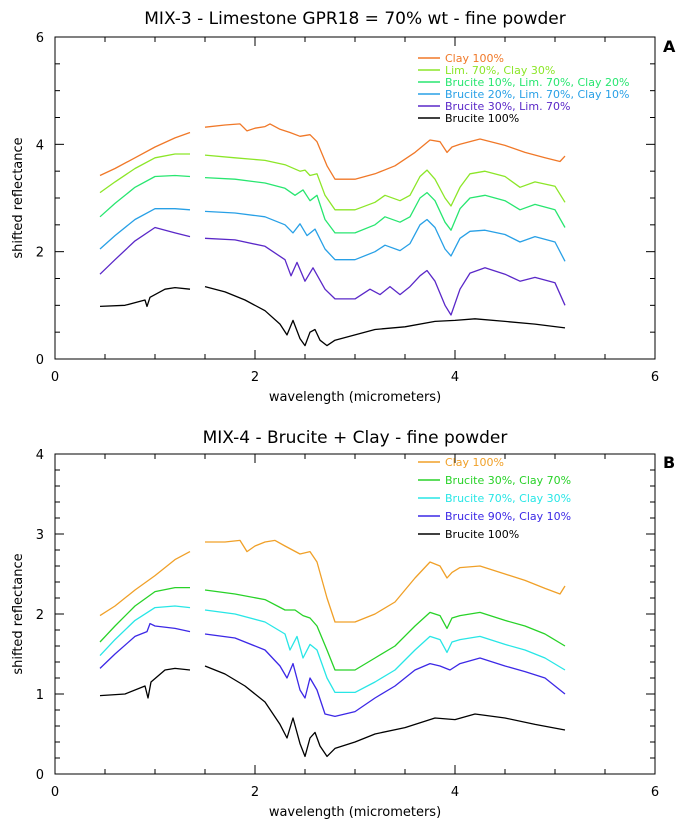  Describe the element at coordinates (482, 118) in the screenshot. I see `p1-legend-label: Brucite 100%` at that location.